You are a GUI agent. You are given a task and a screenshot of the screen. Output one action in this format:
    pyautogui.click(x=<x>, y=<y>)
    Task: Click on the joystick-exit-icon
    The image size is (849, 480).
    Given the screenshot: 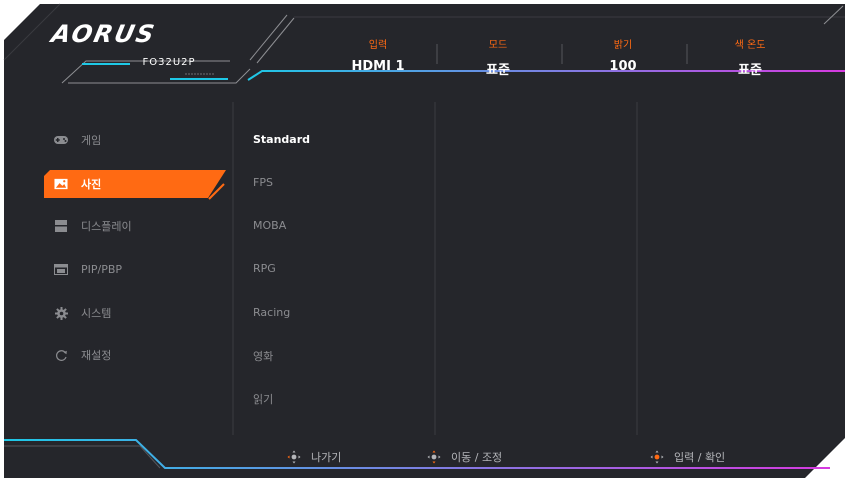 What is the action you would take?
    pyautogui.click(x=294, y=457)
    